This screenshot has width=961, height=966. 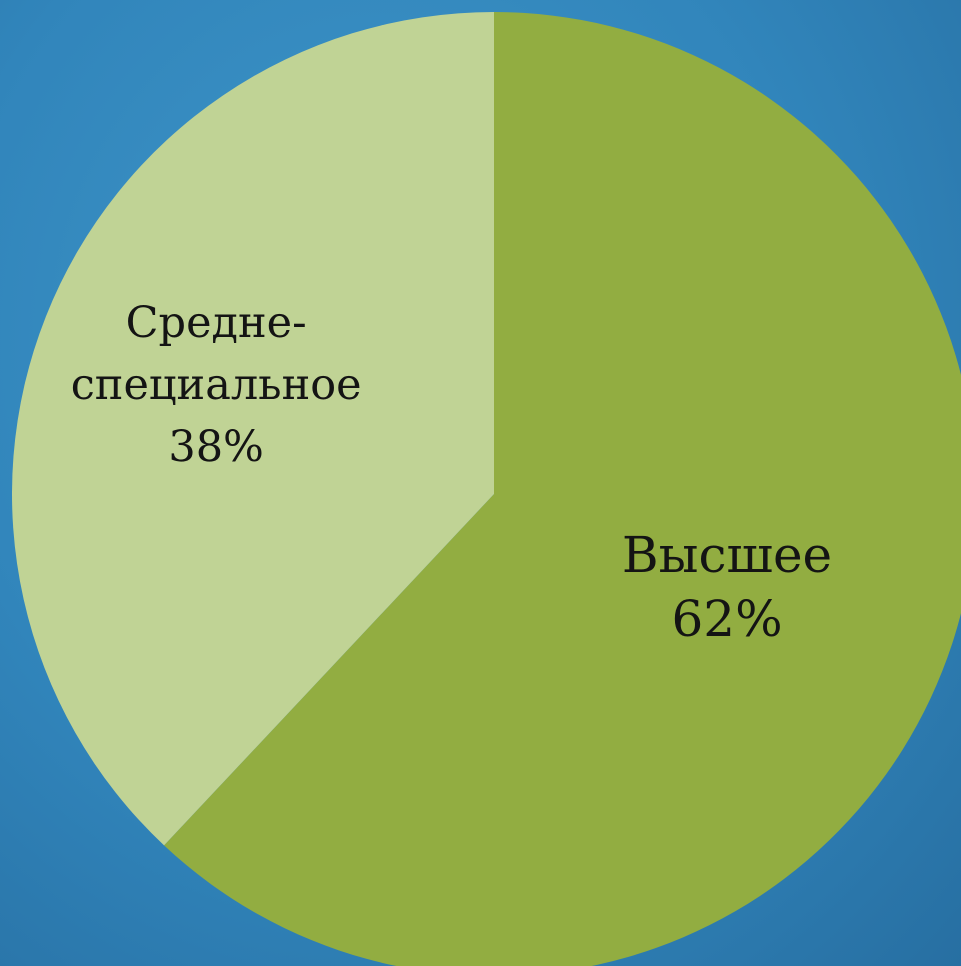 I want to click on pie-label-line: специальное, so click(x=216, y=385).